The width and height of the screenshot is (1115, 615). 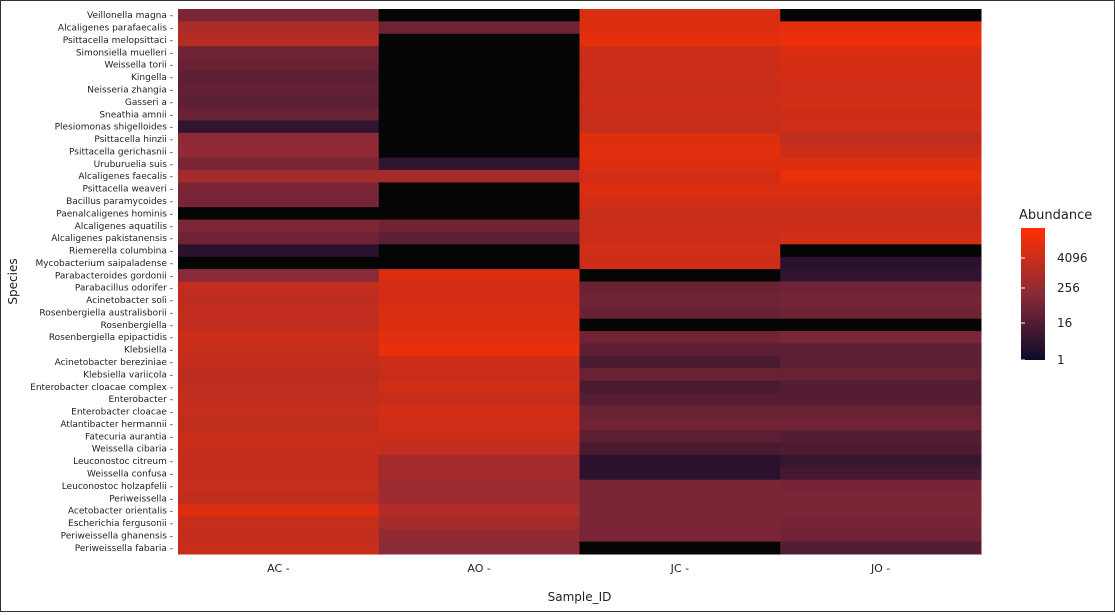 What do you see at coordinates (130, 16) in the screenshot?
I see `y-tick-label: Veillonella magna -` at bounding box center [130, 16].